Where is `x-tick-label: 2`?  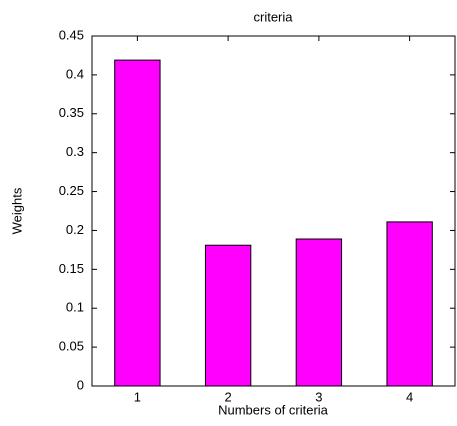
x-tick-label: 2 is located at coordinates (228, 396).